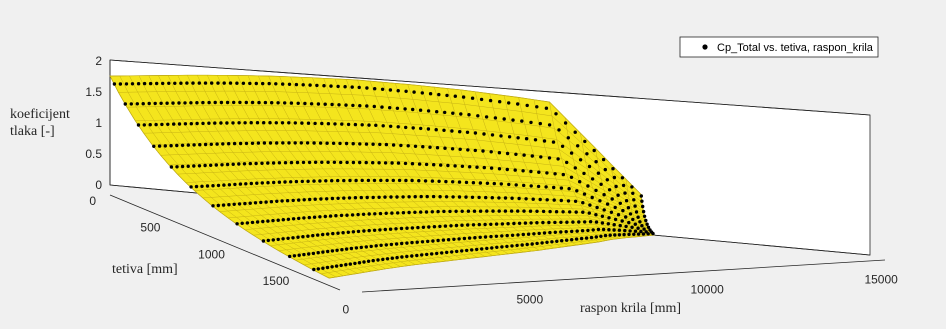 This screenshot has width=946, height=329. I want to click on box-edge-top-back, so click(490, 87).